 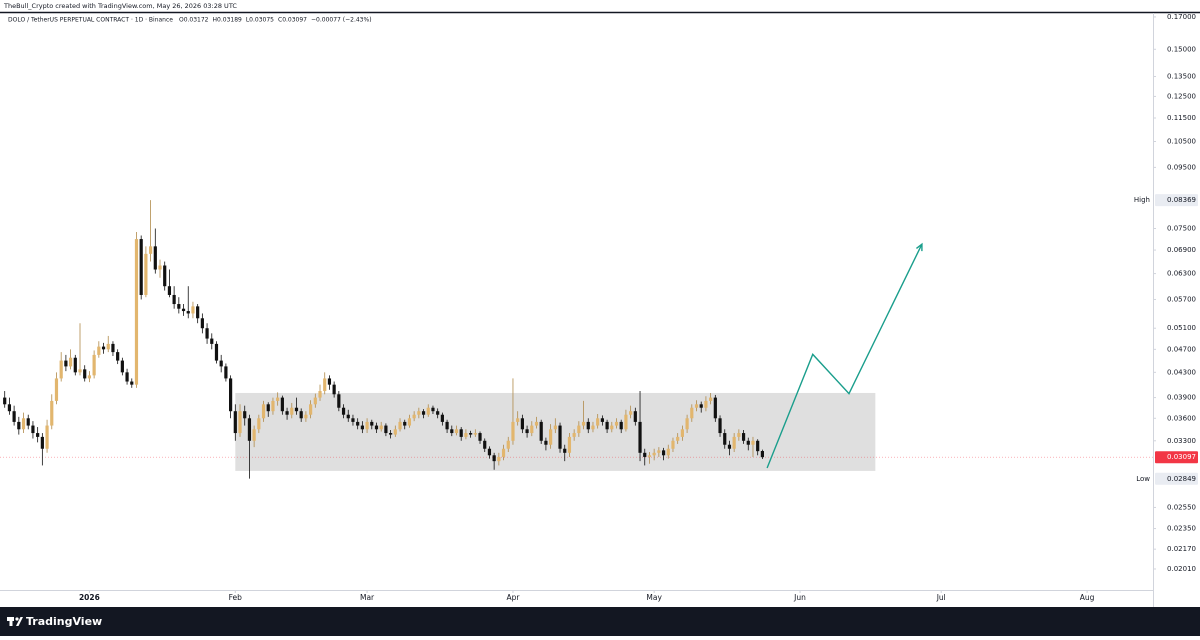 What do you see at coordinates (1181, 77) in the screenshot?
I see `y-tick-label: 0.13500` at bounding box center [1181, 77].